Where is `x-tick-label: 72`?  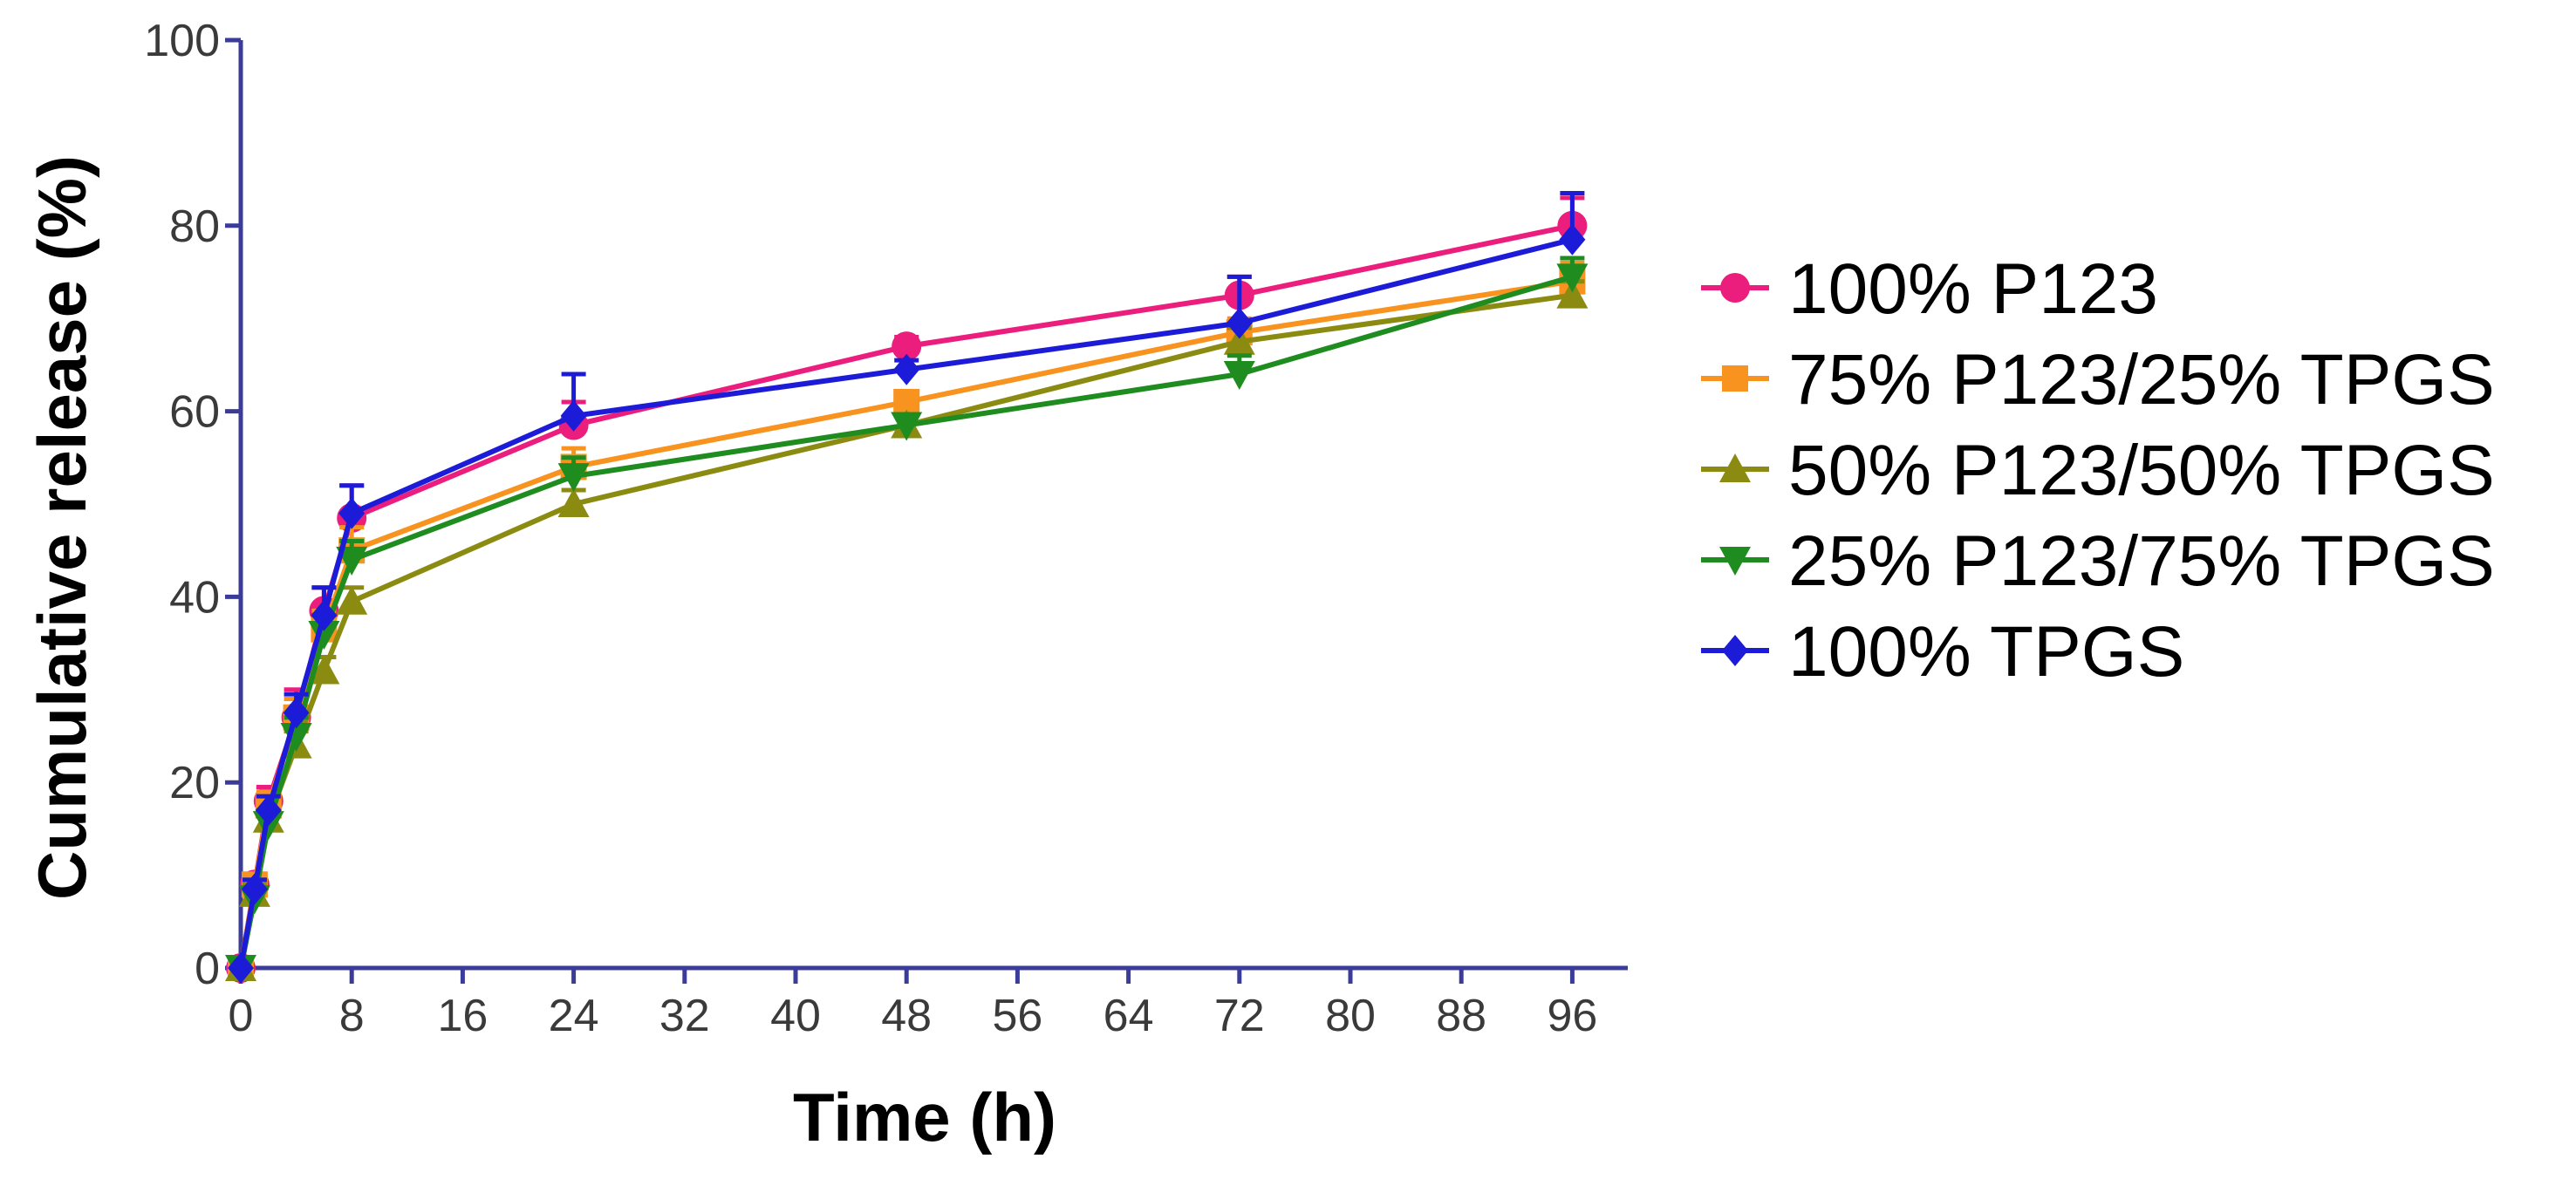
x-tick-label: 72 is located at coordinates (1239, 1016).